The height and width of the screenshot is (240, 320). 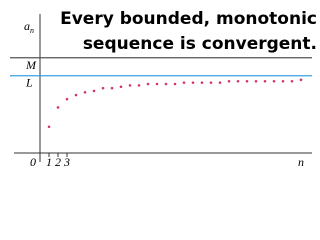 What do you see at coordinates (49, 162) in the screenshot?
I see `x-tick-label: 1` at bounding box center [49, 162].